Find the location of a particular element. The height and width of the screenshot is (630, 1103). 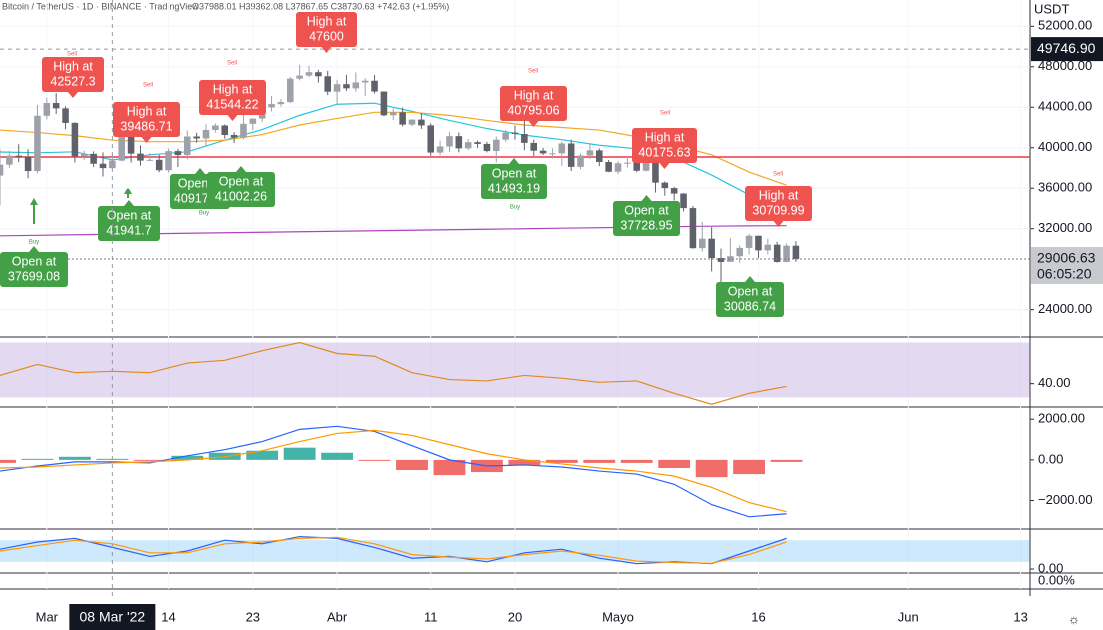

annotation-value: 41002.26 is located at coordinates (241, 196).